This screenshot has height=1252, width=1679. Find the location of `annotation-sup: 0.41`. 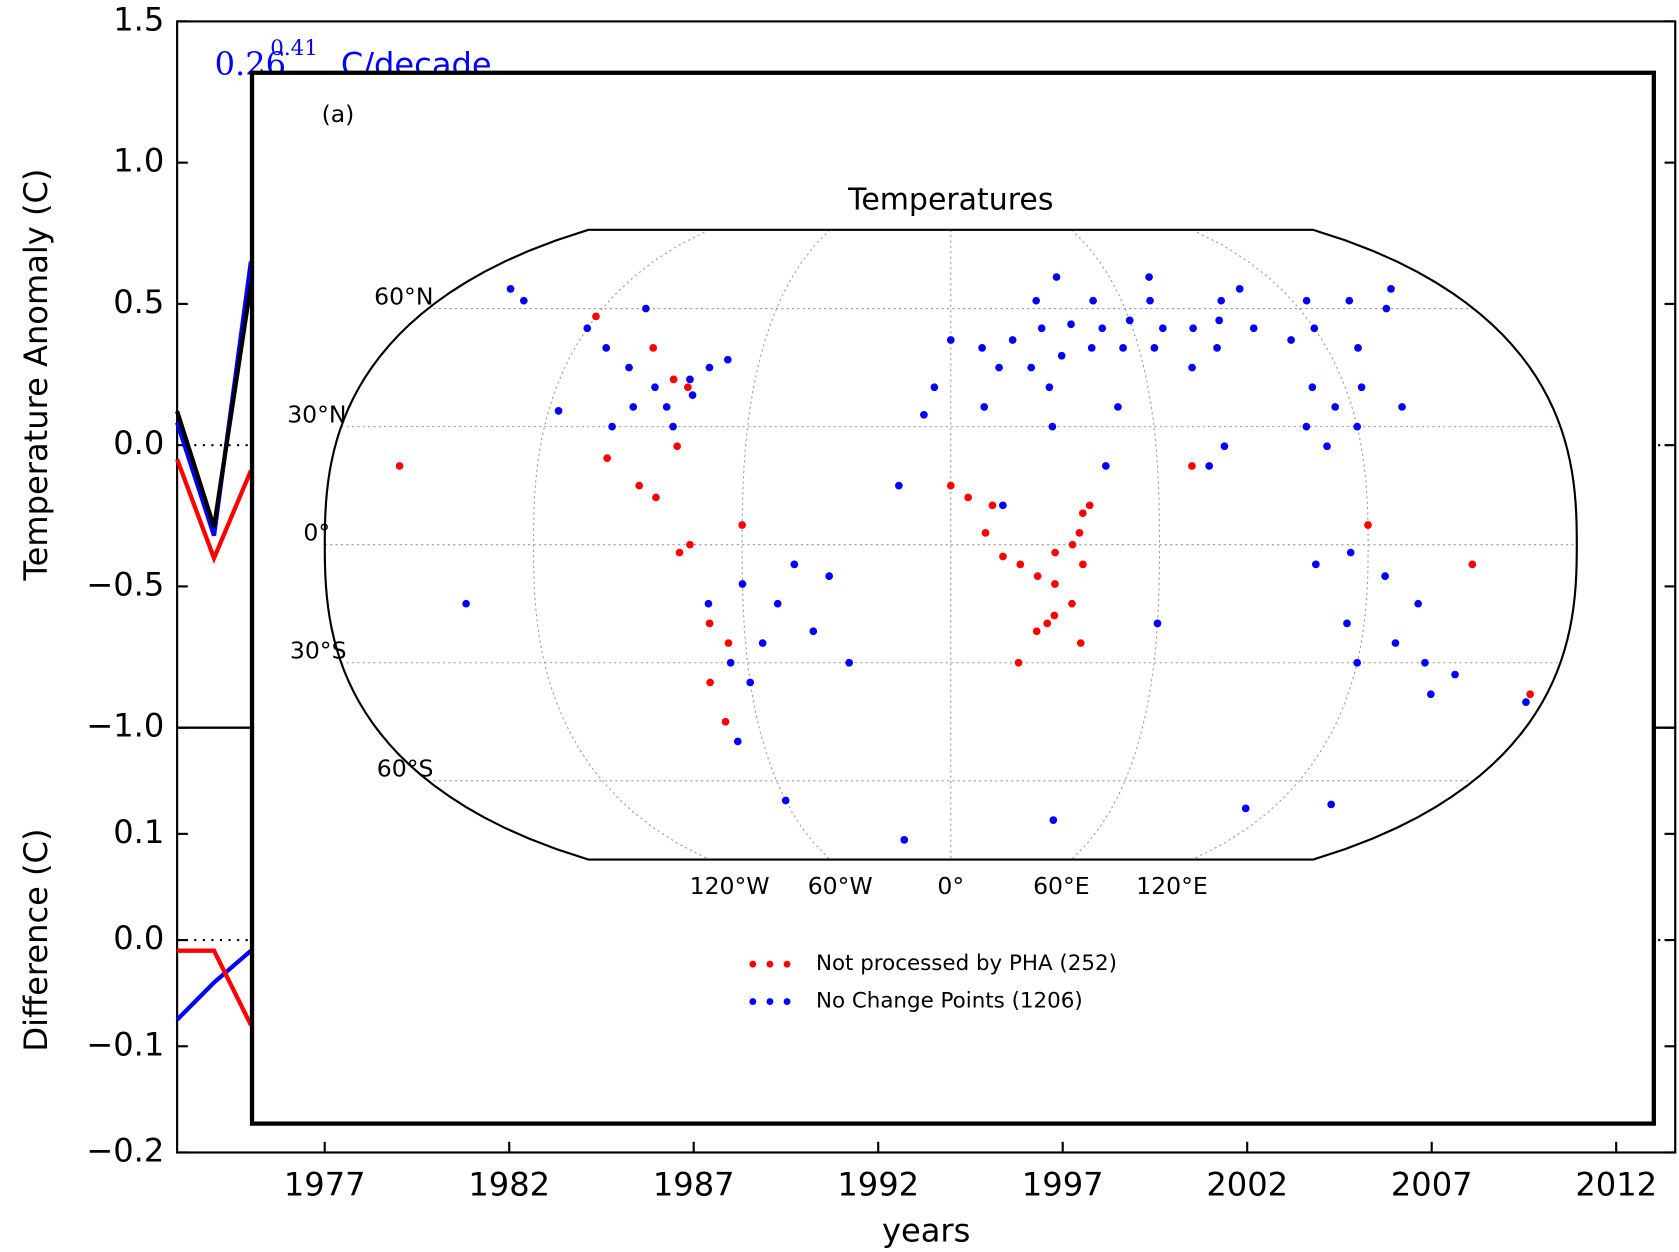

annotation-sup: 0.41 is located at coordinates (294, 48).